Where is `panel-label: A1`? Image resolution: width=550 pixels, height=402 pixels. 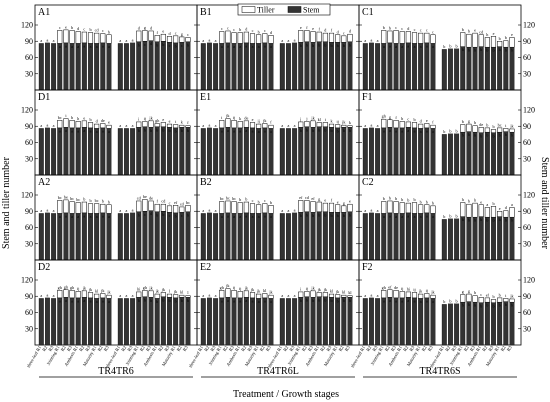 panel-label: A1 is located at coordinates (44, 12).